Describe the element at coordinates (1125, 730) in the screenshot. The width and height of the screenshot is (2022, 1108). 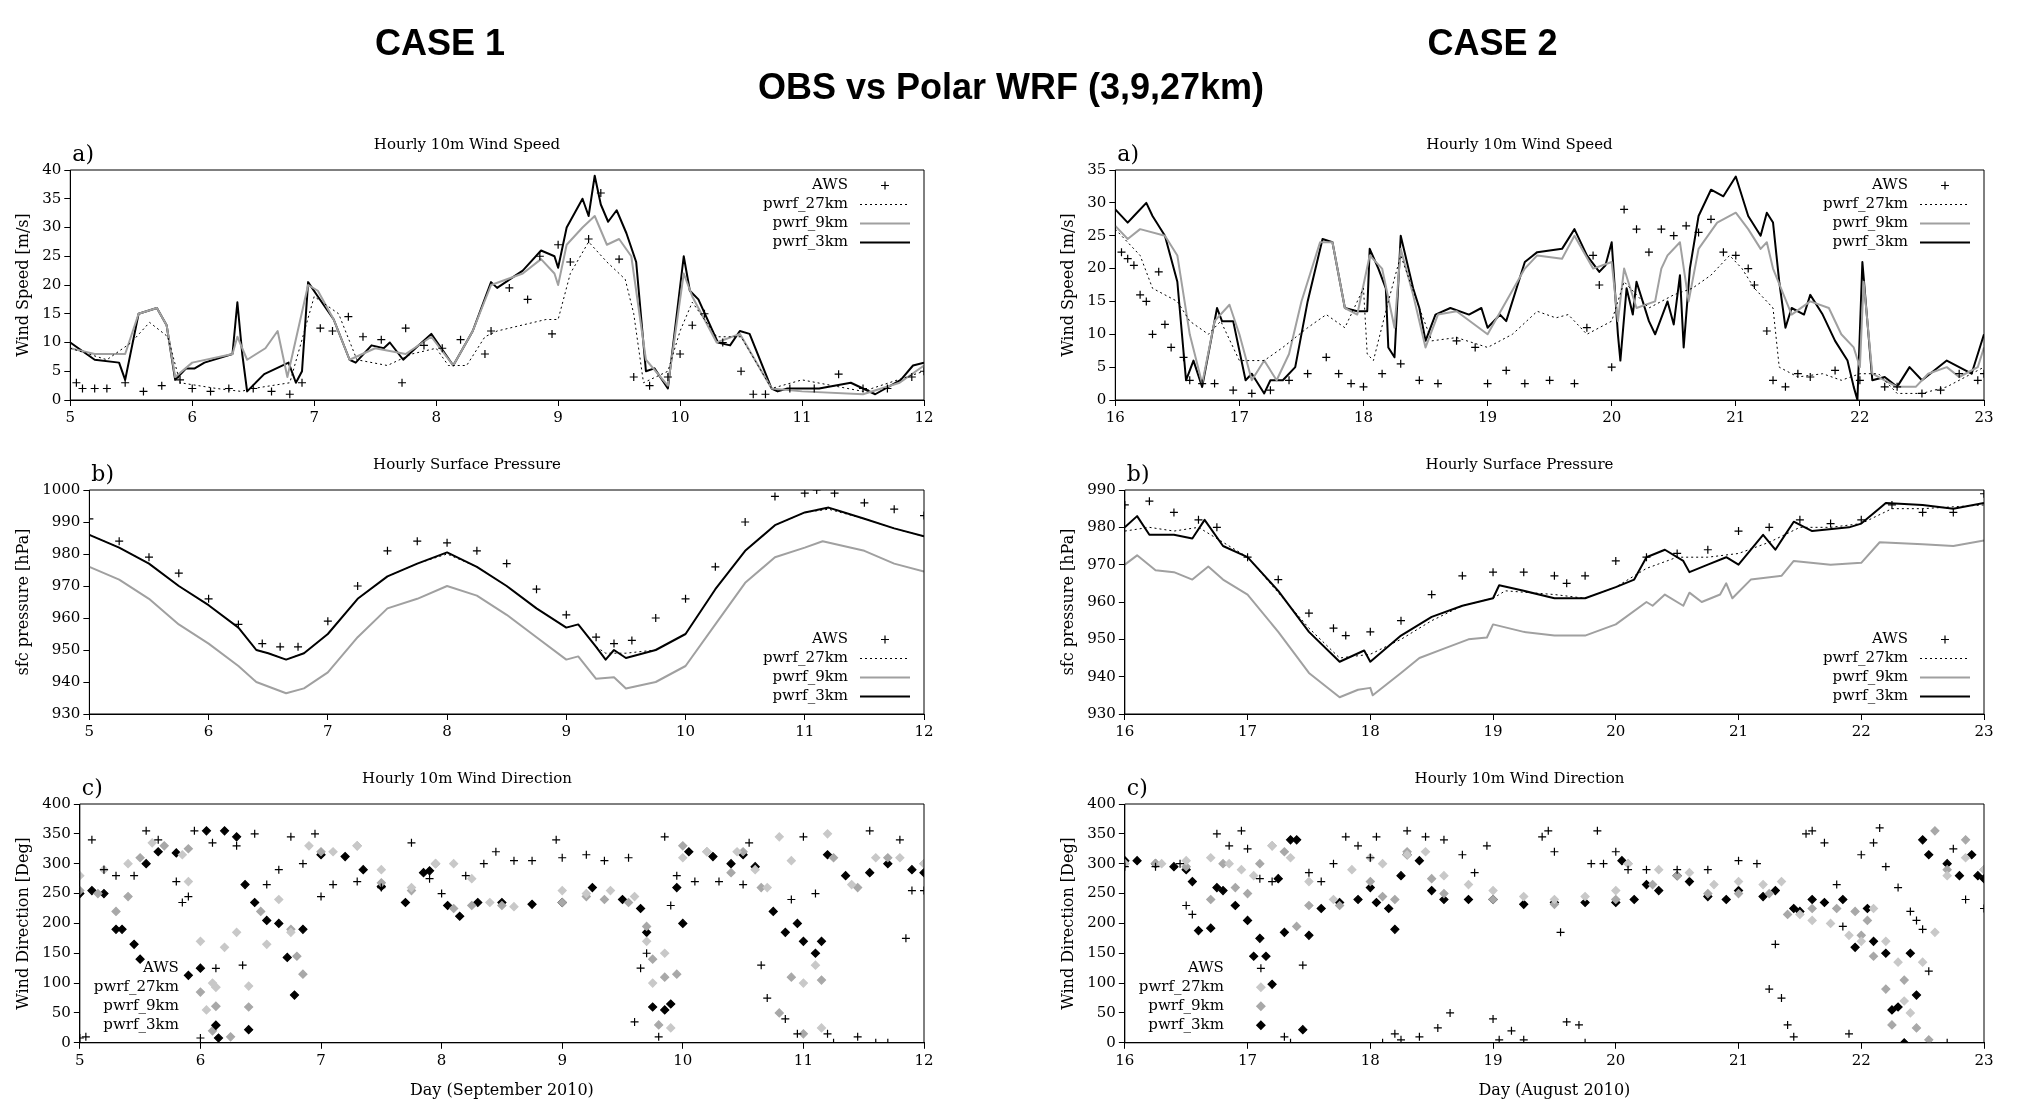
I see `x-tick-label: 16` at that location.